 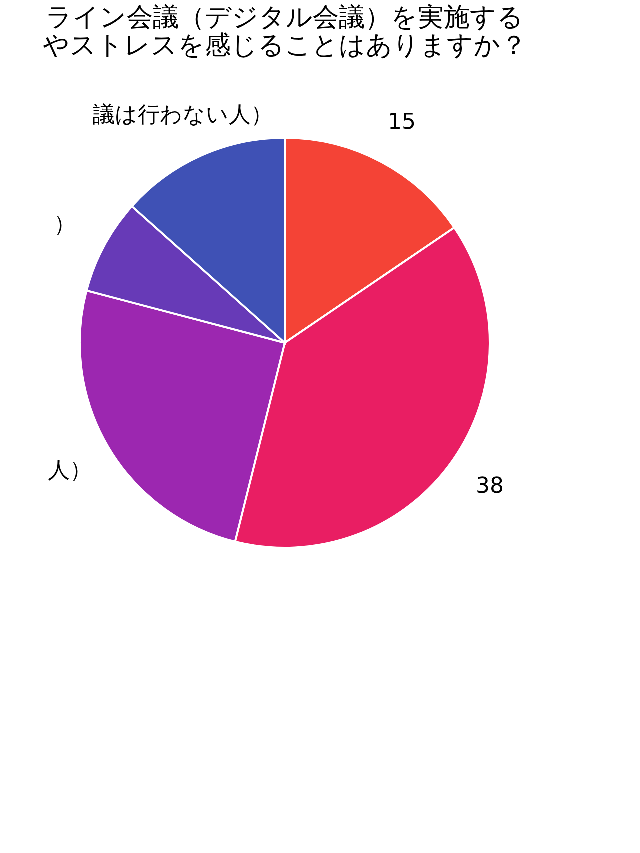 What do you see at coordinates (182, 115) in the screenshot?
I see `slice-label: 議は行わない人）` at bounding box center [182, 115].